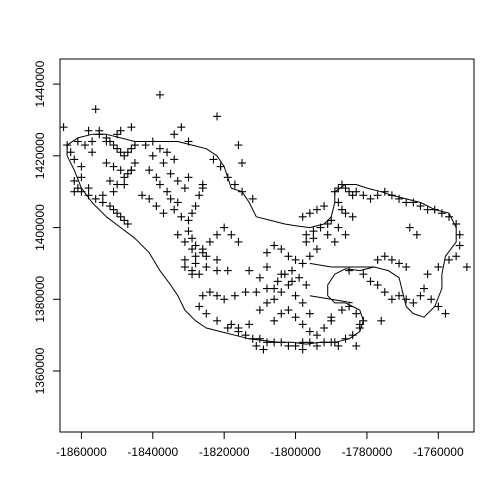 This screenshot has height=504, width=504. What do you see at coordinates (40, 370) in the screenshot?
I see `y-tick-label: 1360000` at bounding box center [40, 370].